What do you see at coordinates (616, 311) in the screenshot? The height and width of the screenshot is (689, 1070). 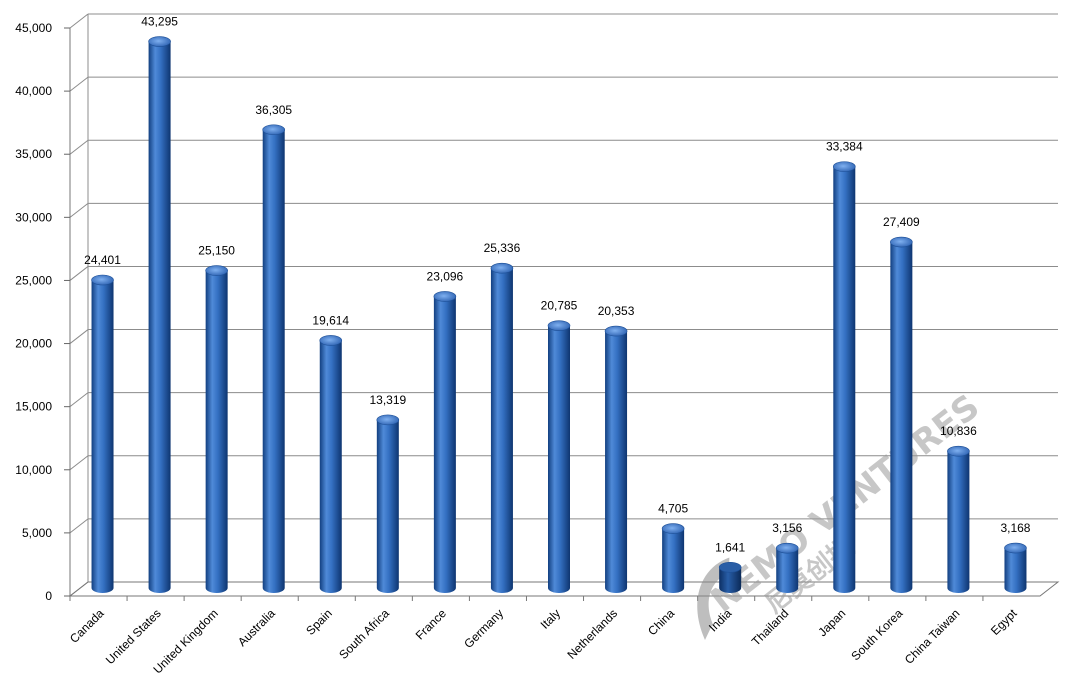 I see `data-label: 20,353` at bounding box center [616, 311].